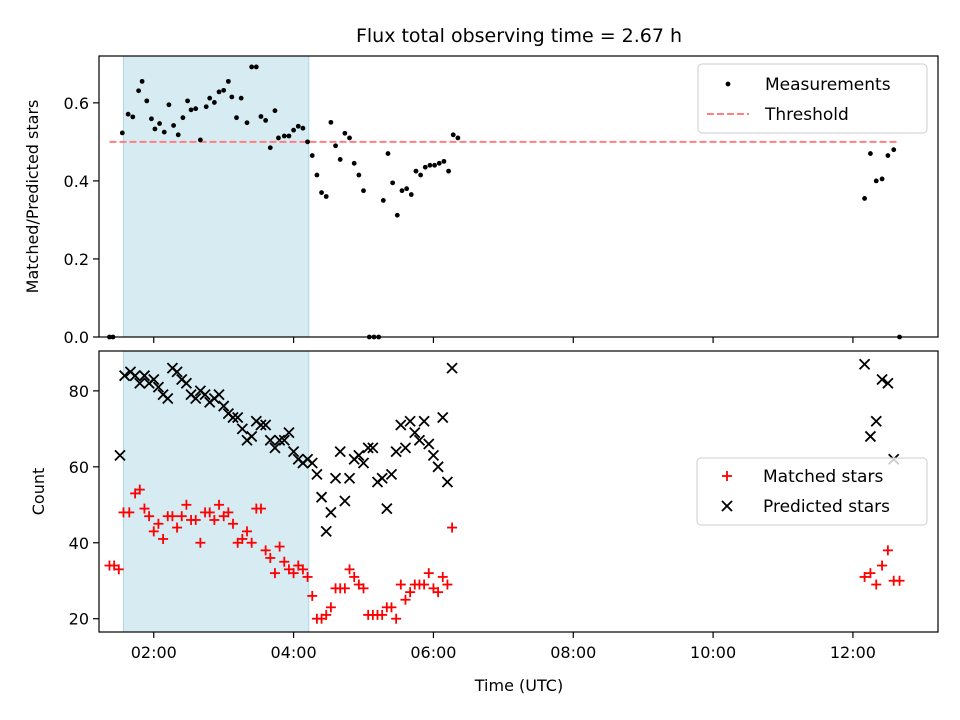 The width and height of the screenshot is (960, 720). I want to click on legend-box, so click(812, 491).